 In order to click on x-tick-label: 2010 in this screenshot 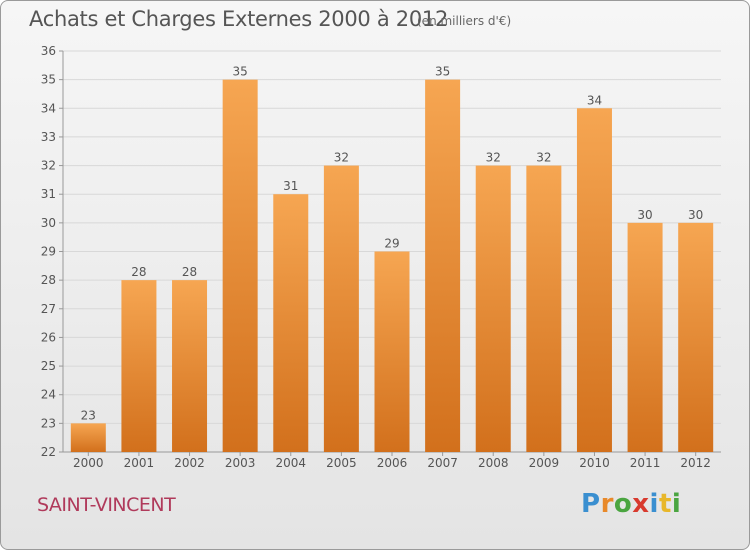, I will do `click(594, 463)`.